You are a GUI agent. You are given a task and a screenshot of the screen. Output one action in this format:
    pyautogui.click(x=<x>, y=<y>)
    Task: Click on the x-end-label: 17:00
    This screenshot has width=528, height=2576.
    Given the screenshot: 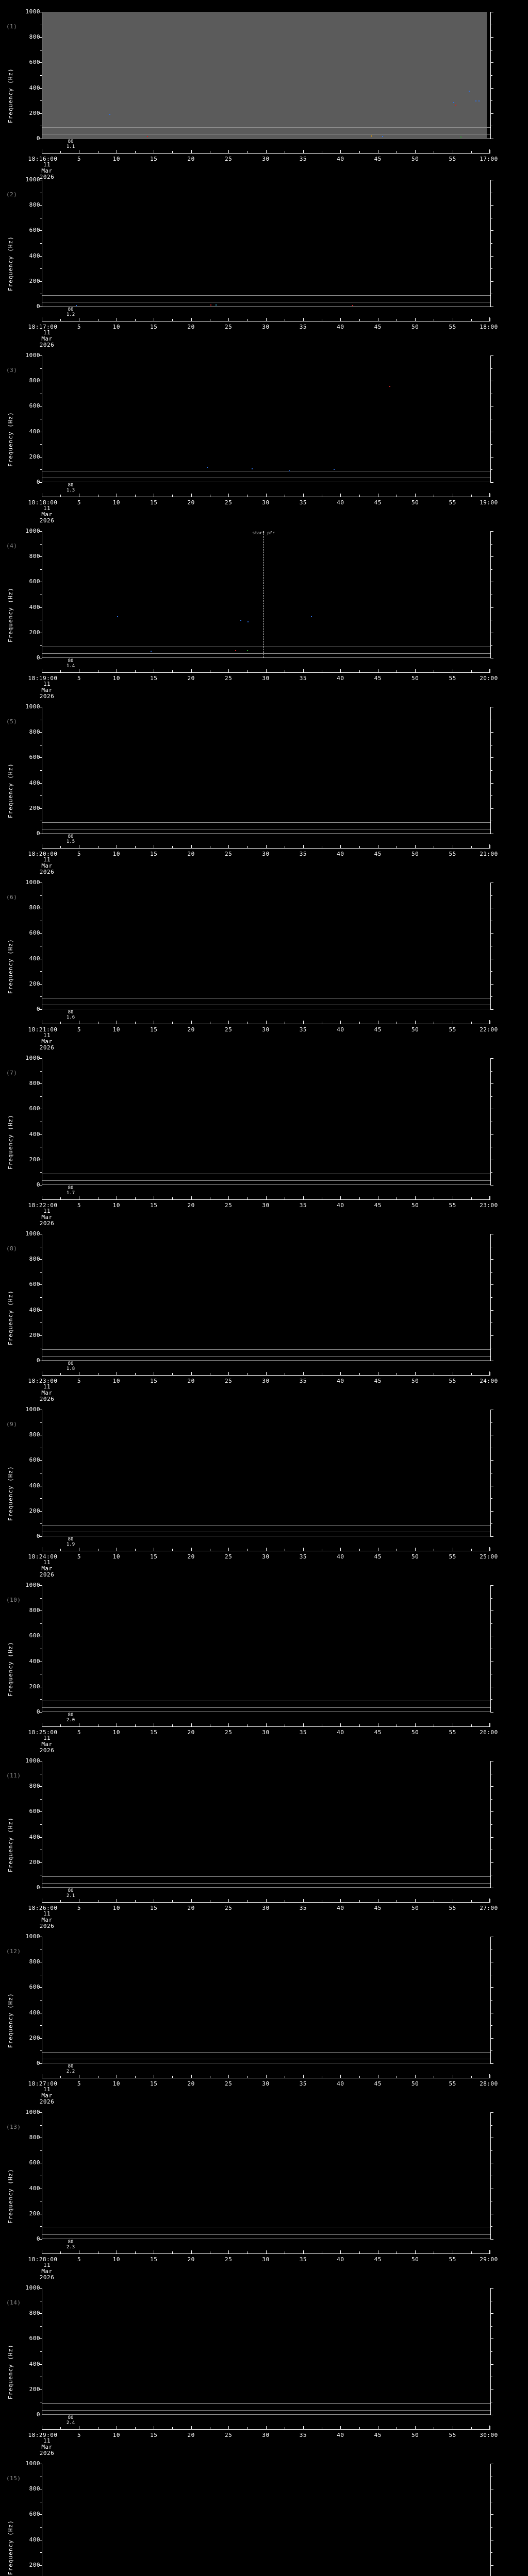 What is the action you would take?
    pyautogui.click(x=489, y=159)
    